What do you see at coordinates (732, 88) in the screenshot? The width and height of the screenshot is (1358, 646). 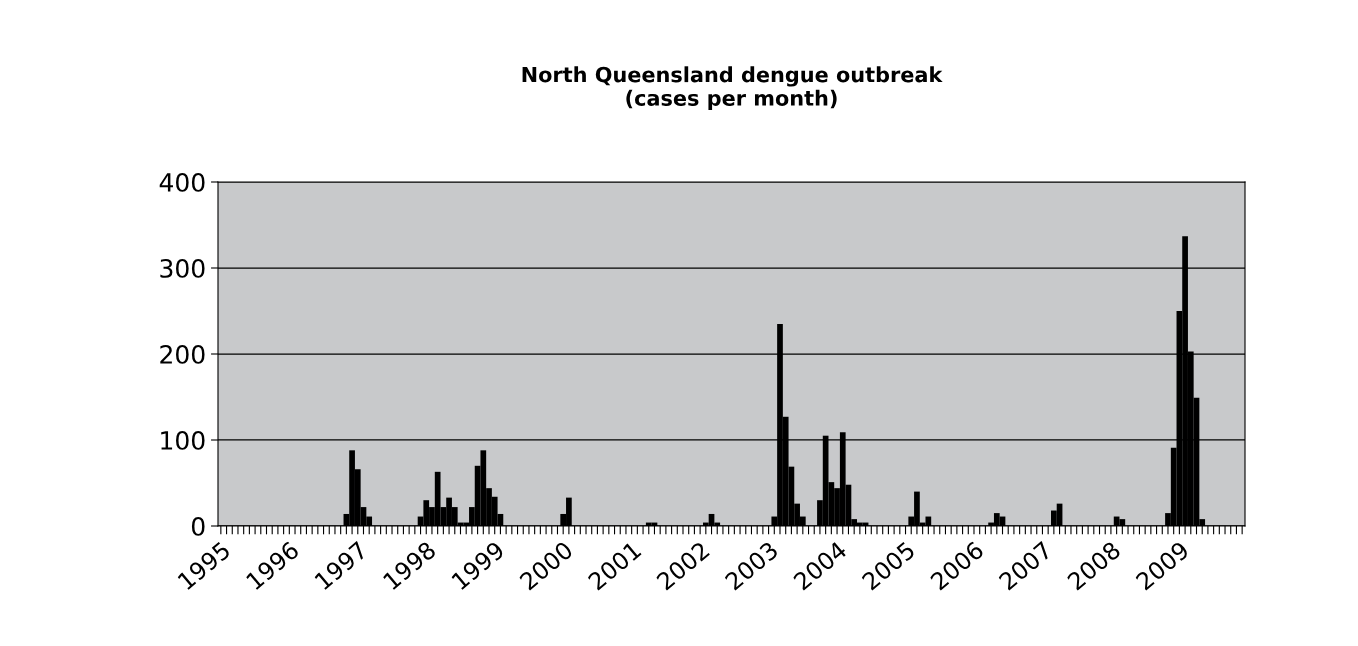 I see `chart-title: North Queensland dengue outbreak (cases per month)` at bounding box center [732, 88].